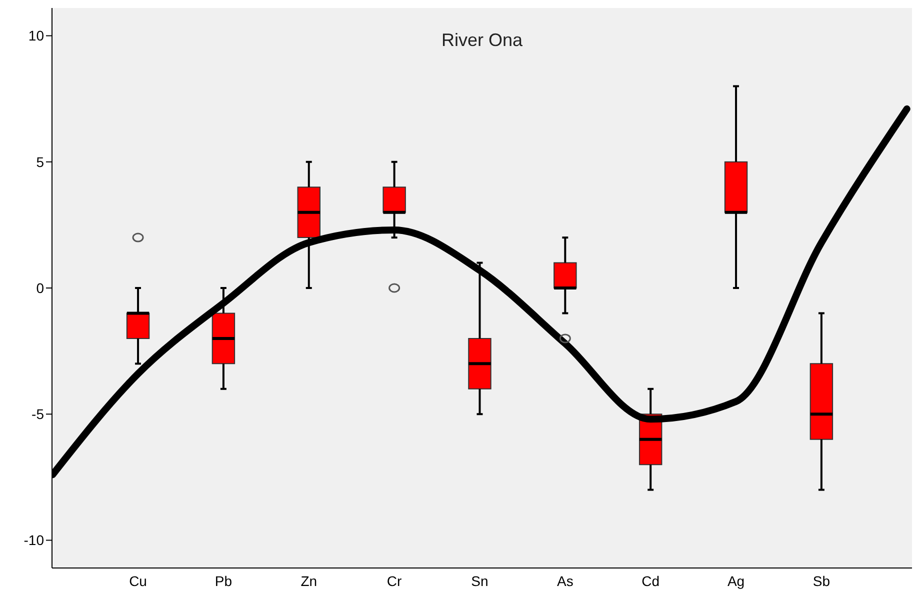 The image size is (918, 598). Describe the element at coordinates (736, 580) in the screenshot. I see `x-tick-label: Ag` at that location.